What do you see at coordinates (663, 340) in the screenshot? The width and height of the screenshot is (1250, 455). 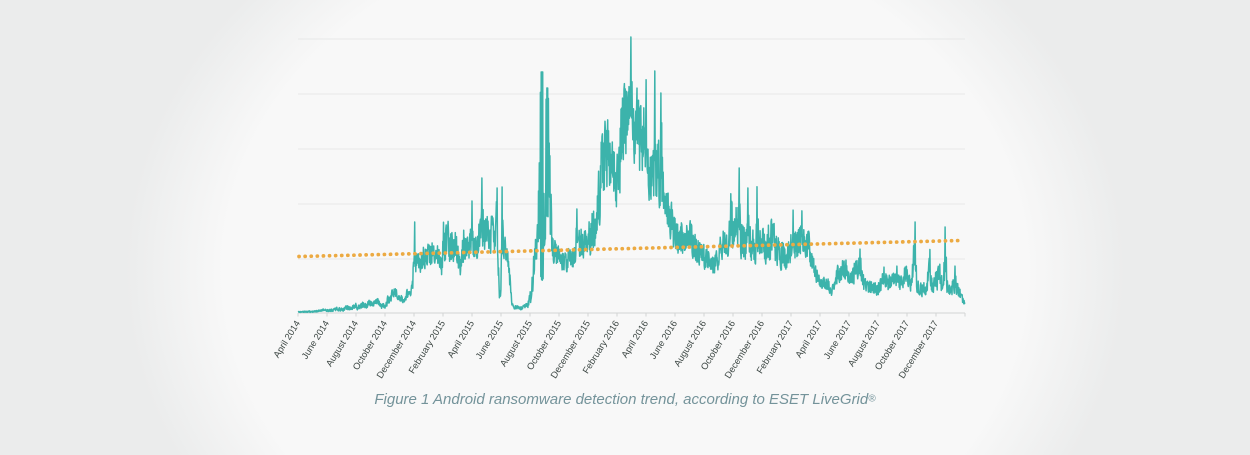 I see `svg-text: June 2016` at bounding box center [663, 340].